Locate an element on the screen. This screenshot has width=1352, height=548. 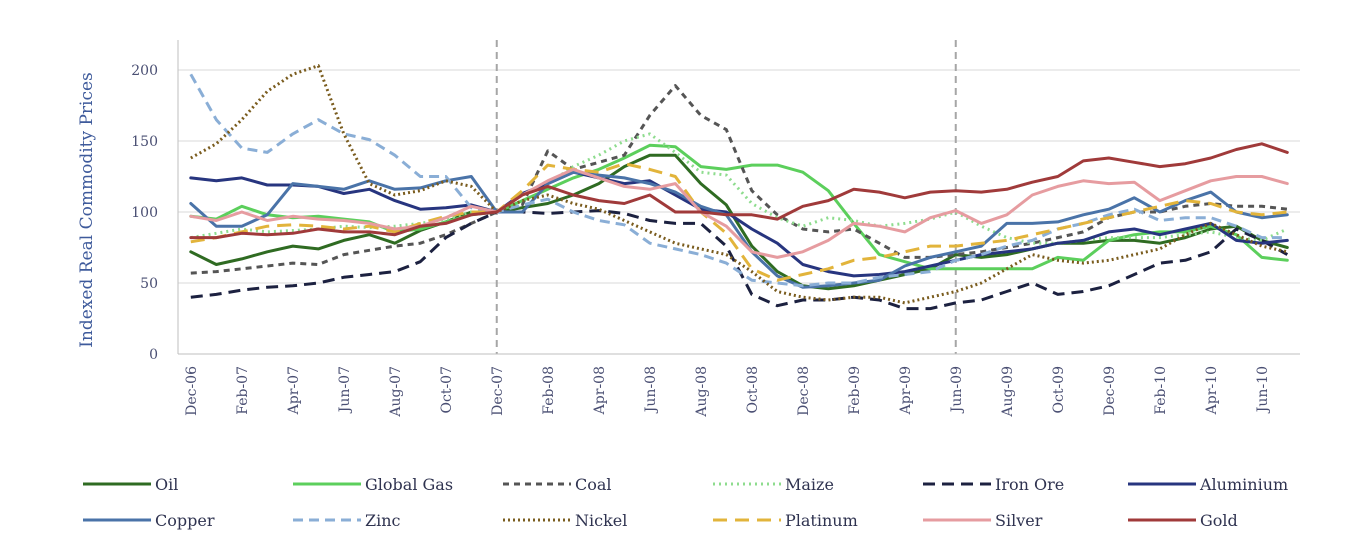
legend-label-aluminium: Aluminium is located at coordinates (1243, 484).